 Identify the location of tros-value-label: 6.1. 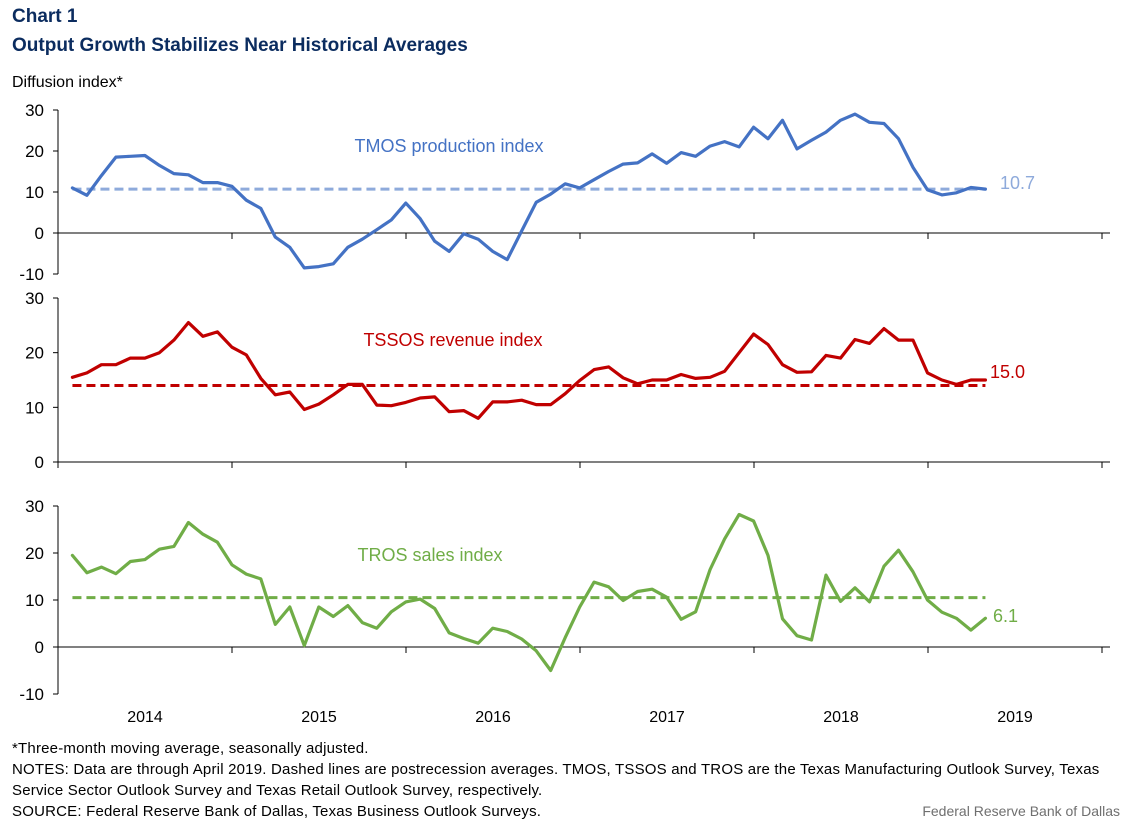
(1005, 616).